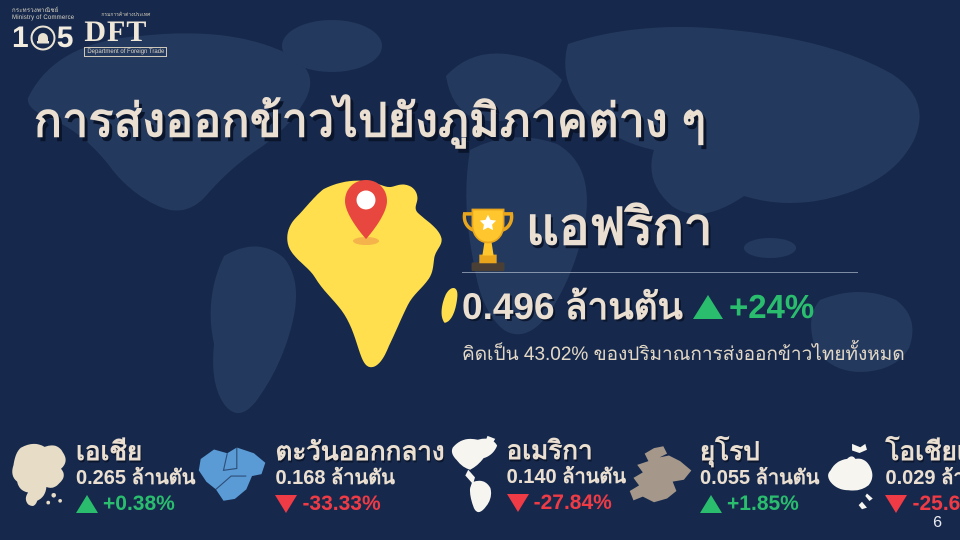  What do you see at coordinates (504, 87) in the screenshot?
I see `continent-europe` at bounding box center [504, 87].